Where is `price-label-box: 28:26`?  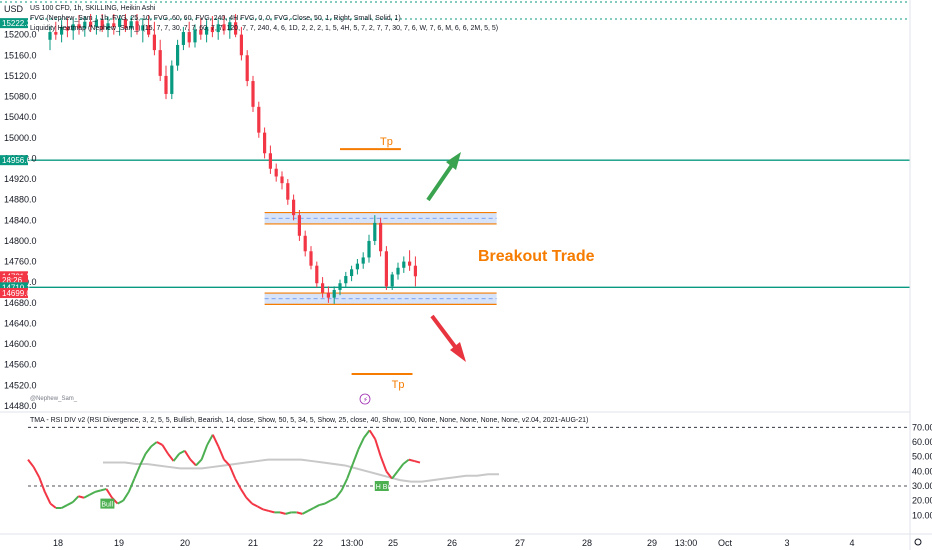 price-label-box: 28:26 is located at coordinates (14, 280).